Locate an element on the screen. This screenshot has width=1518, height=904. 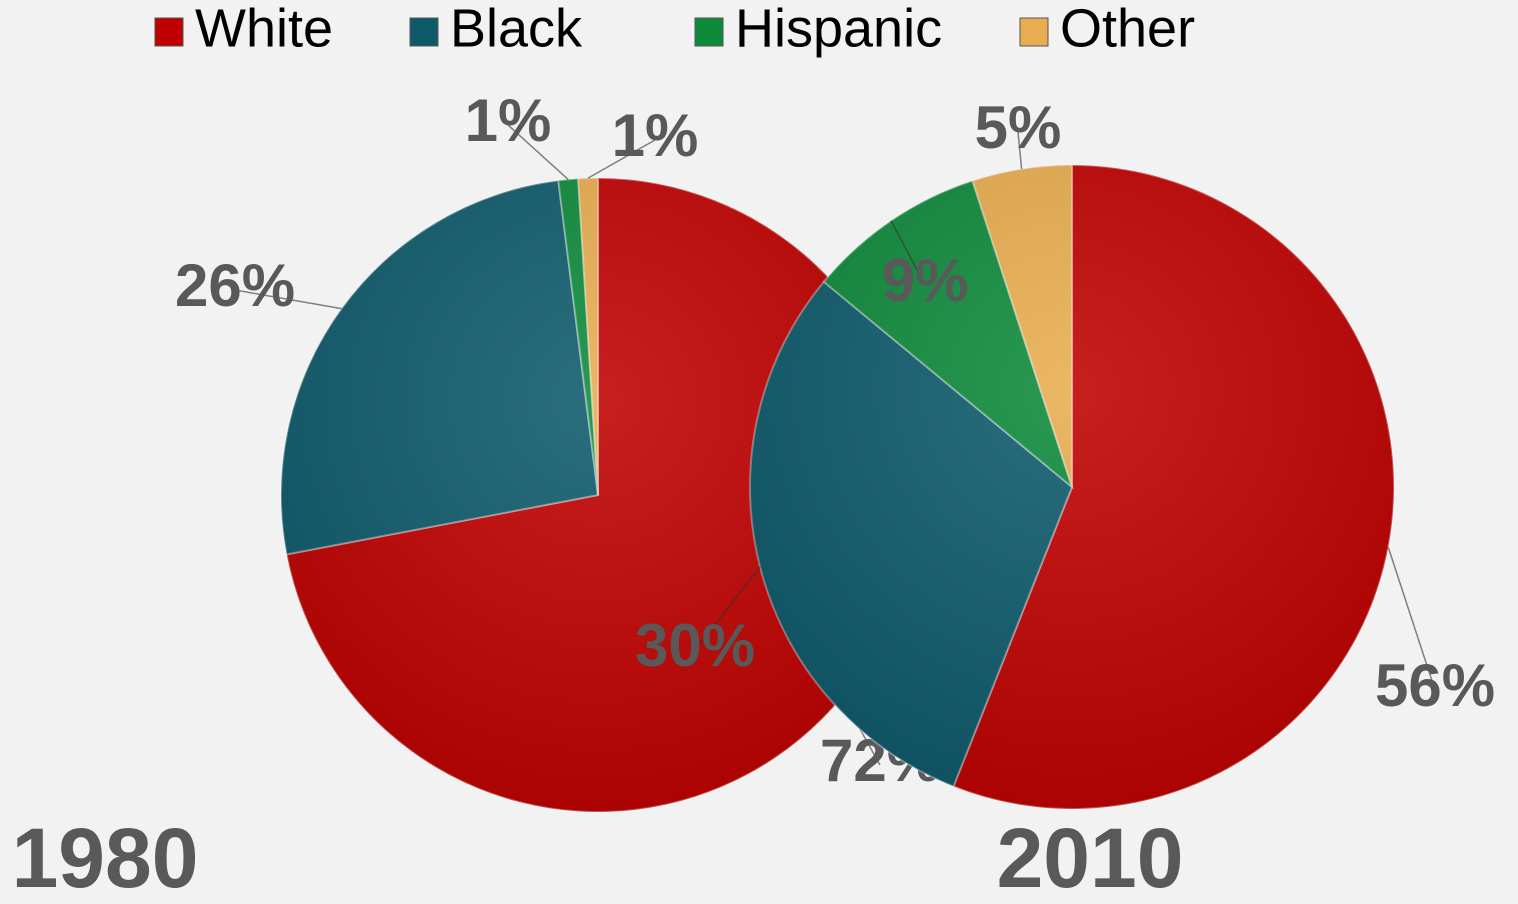
legend-label: Hispanic is located at coordinates (838, 29).